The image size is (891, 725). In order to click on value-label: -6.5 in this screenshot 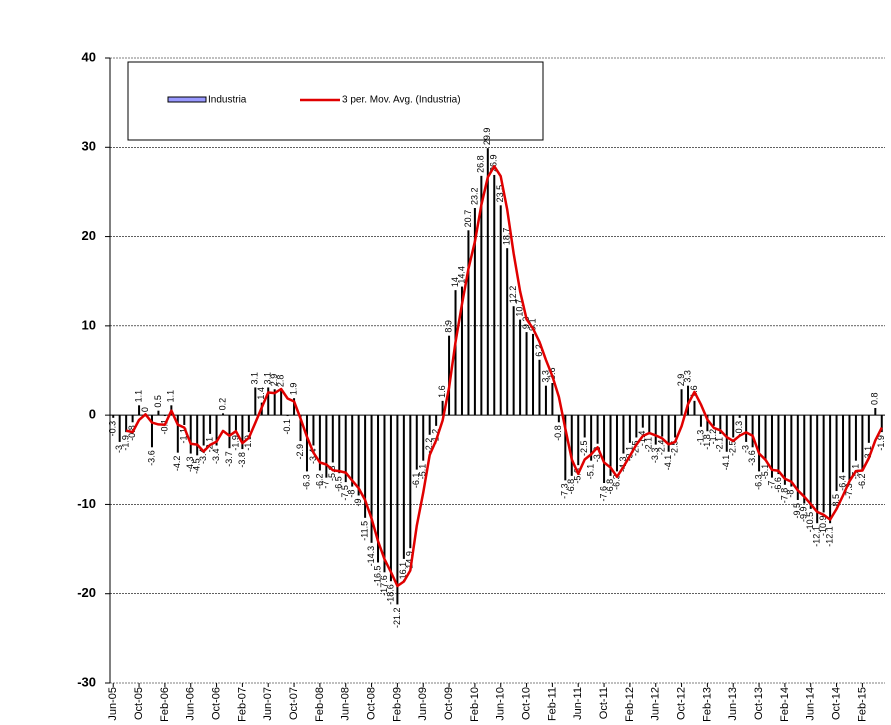, I will do `click(339, 484)`.